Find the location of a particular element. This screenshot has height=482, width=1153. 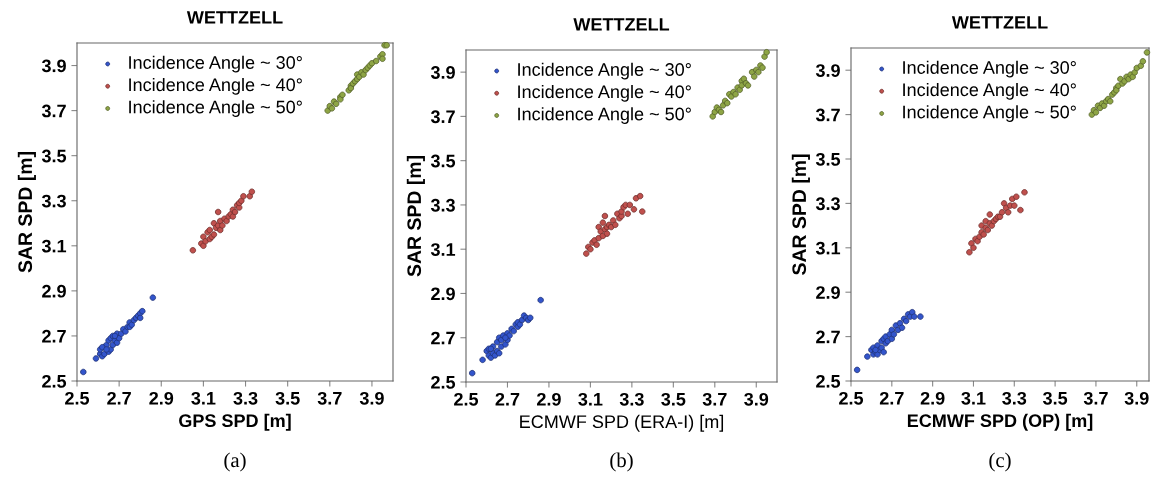

x-axis-title: ECMWF SPD (OP) [m] is located at coordinates (1000, 422).